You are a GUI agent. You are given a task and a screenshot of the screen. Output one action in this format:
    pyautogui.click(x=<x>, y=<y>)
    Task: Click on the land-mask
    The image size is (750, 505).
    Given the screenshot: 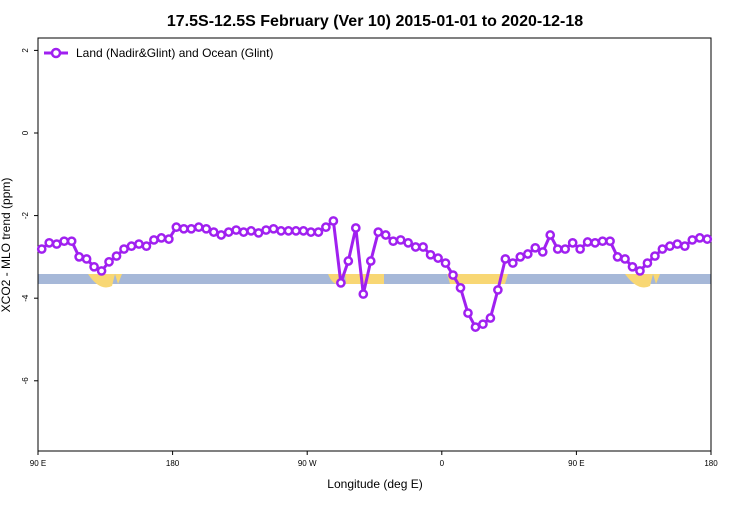 What is the action you would take?
    pyautogui.click(x=374, y=281)
    